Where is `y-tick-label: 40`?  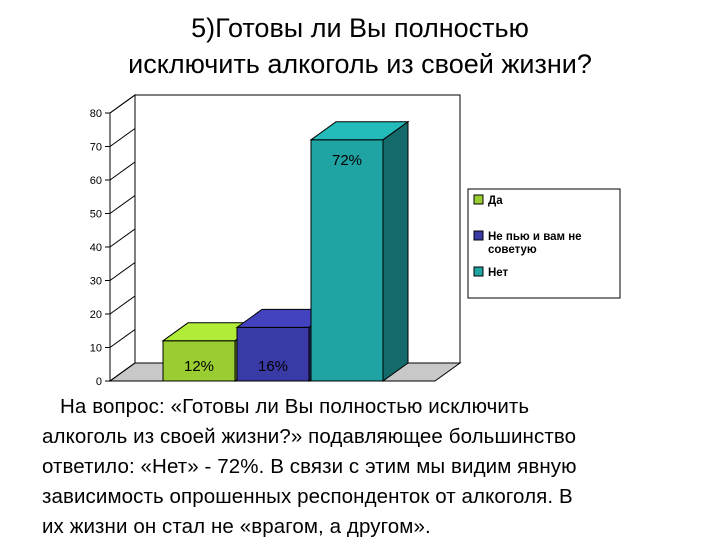
y-tick-label: 40 is located at coordinates (96, 248).